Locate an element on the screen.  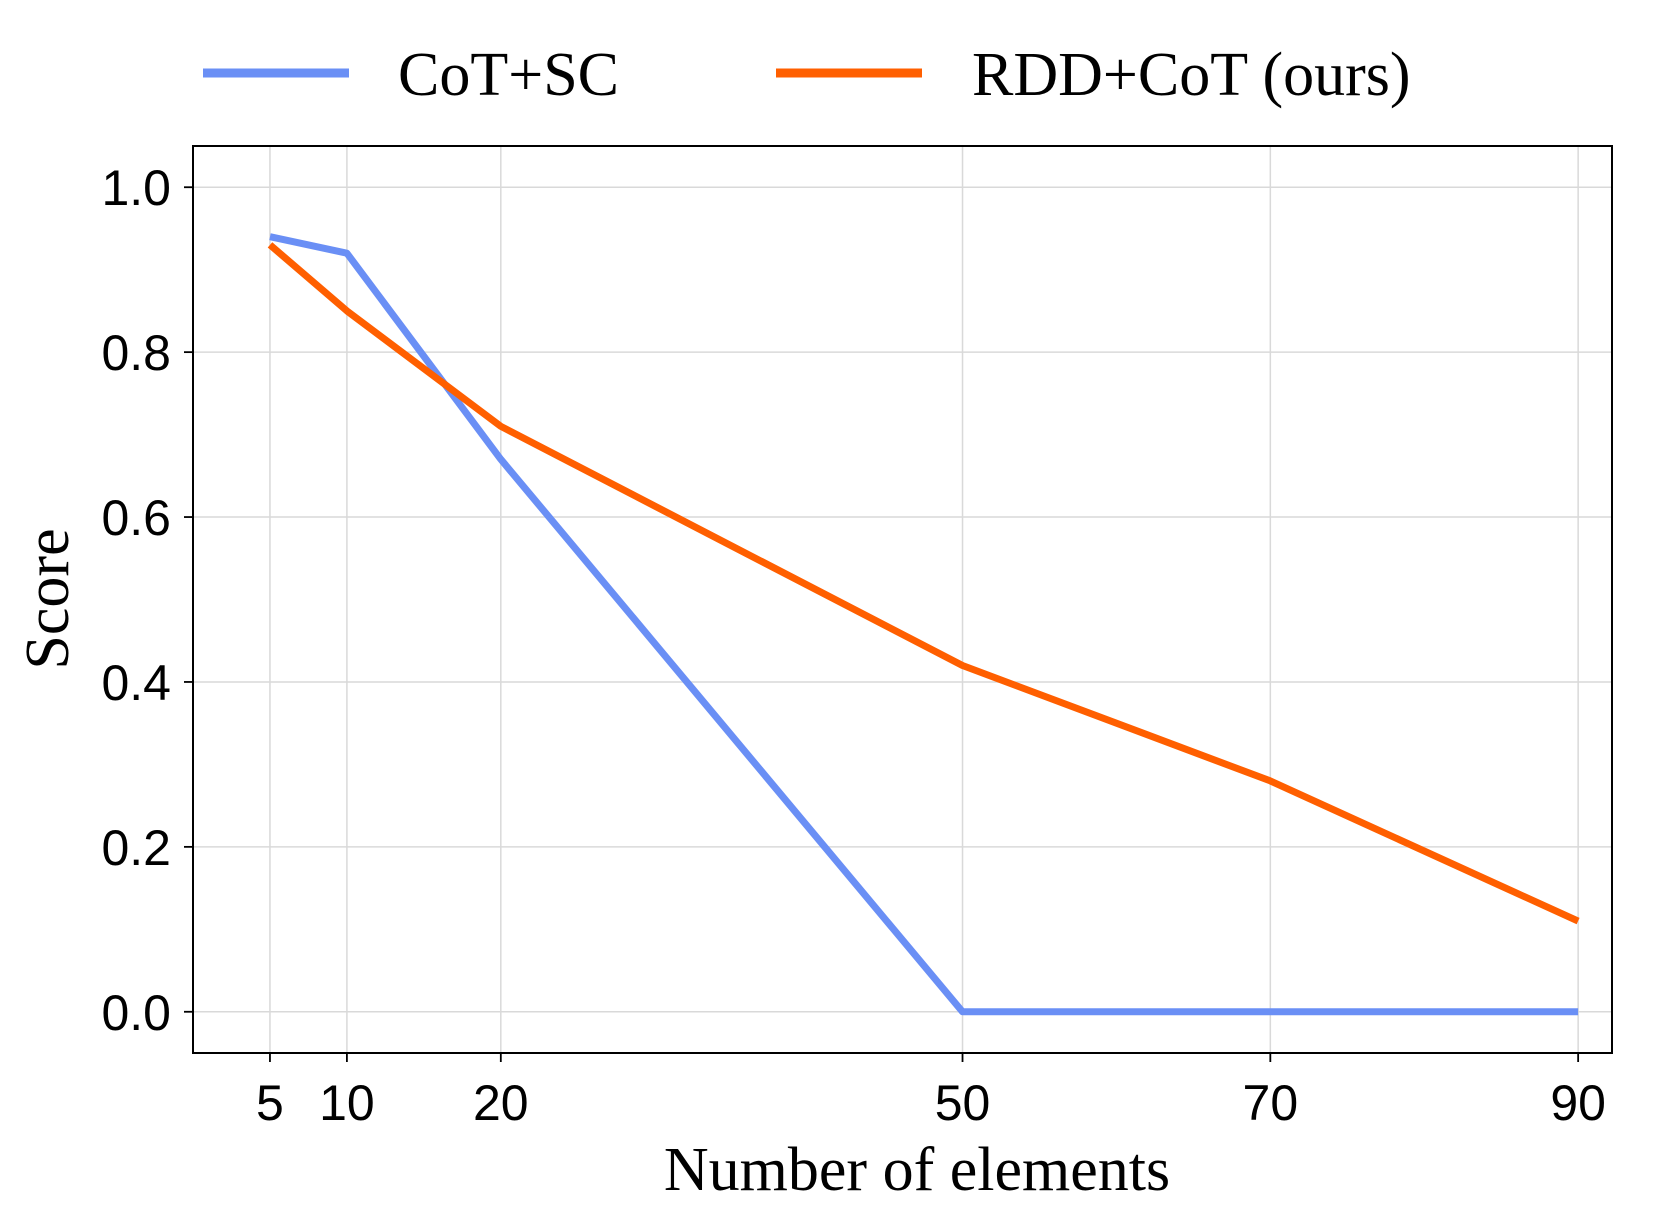
y-tick-label: 0.0 is located at coordinates (136, 1013).